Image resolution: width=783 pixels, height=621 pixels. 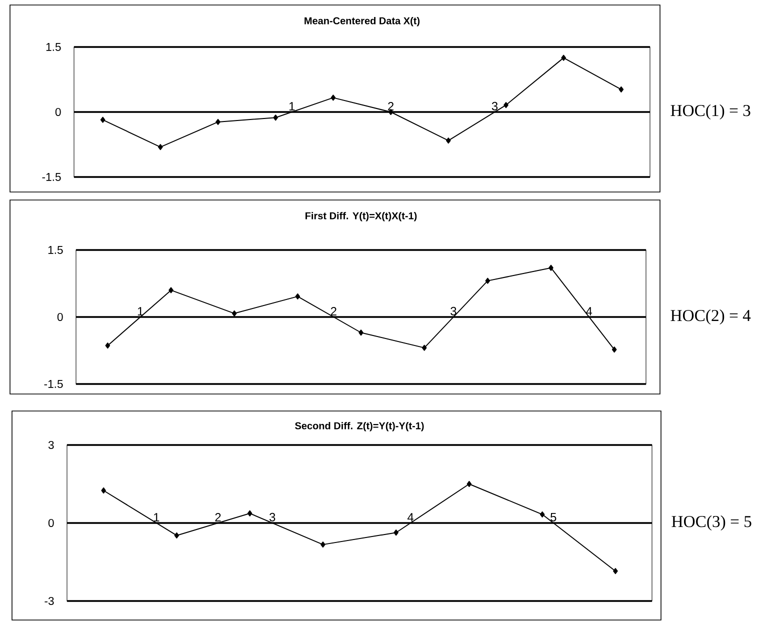 I want to click on text: HOC(2) = 4, so click(x=710, y=317).